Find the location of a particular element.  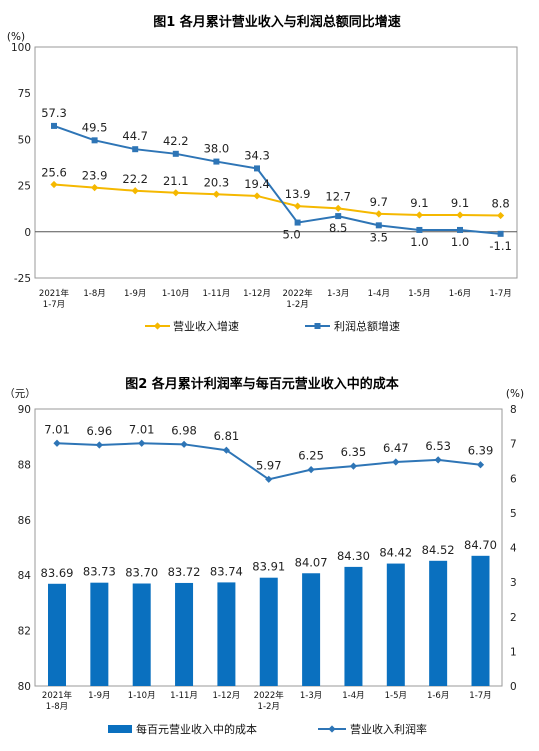

chart2-x-tick: 2022年 is located at coordinates (269, 695).